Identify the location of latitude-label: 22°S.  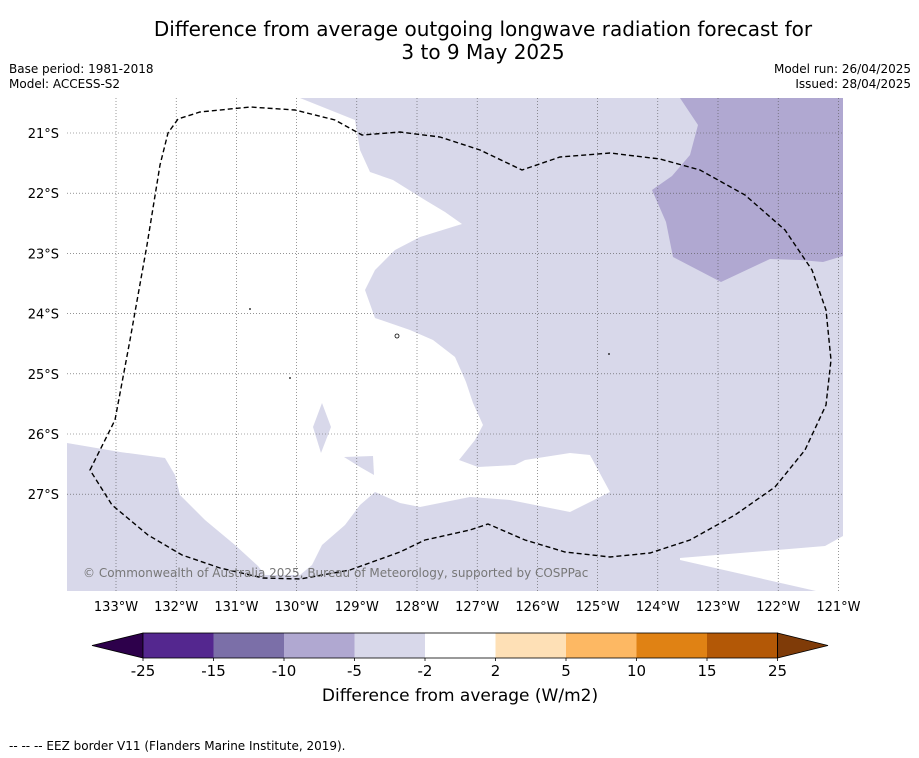
(43, 194).